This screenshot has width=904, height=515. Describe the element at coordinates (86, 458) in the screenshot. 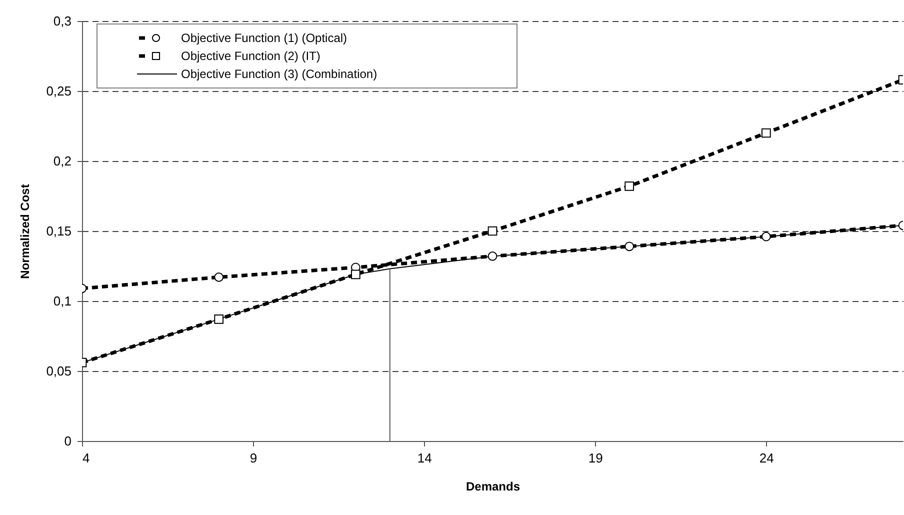

I see `x-tick-label: 4` at that location.